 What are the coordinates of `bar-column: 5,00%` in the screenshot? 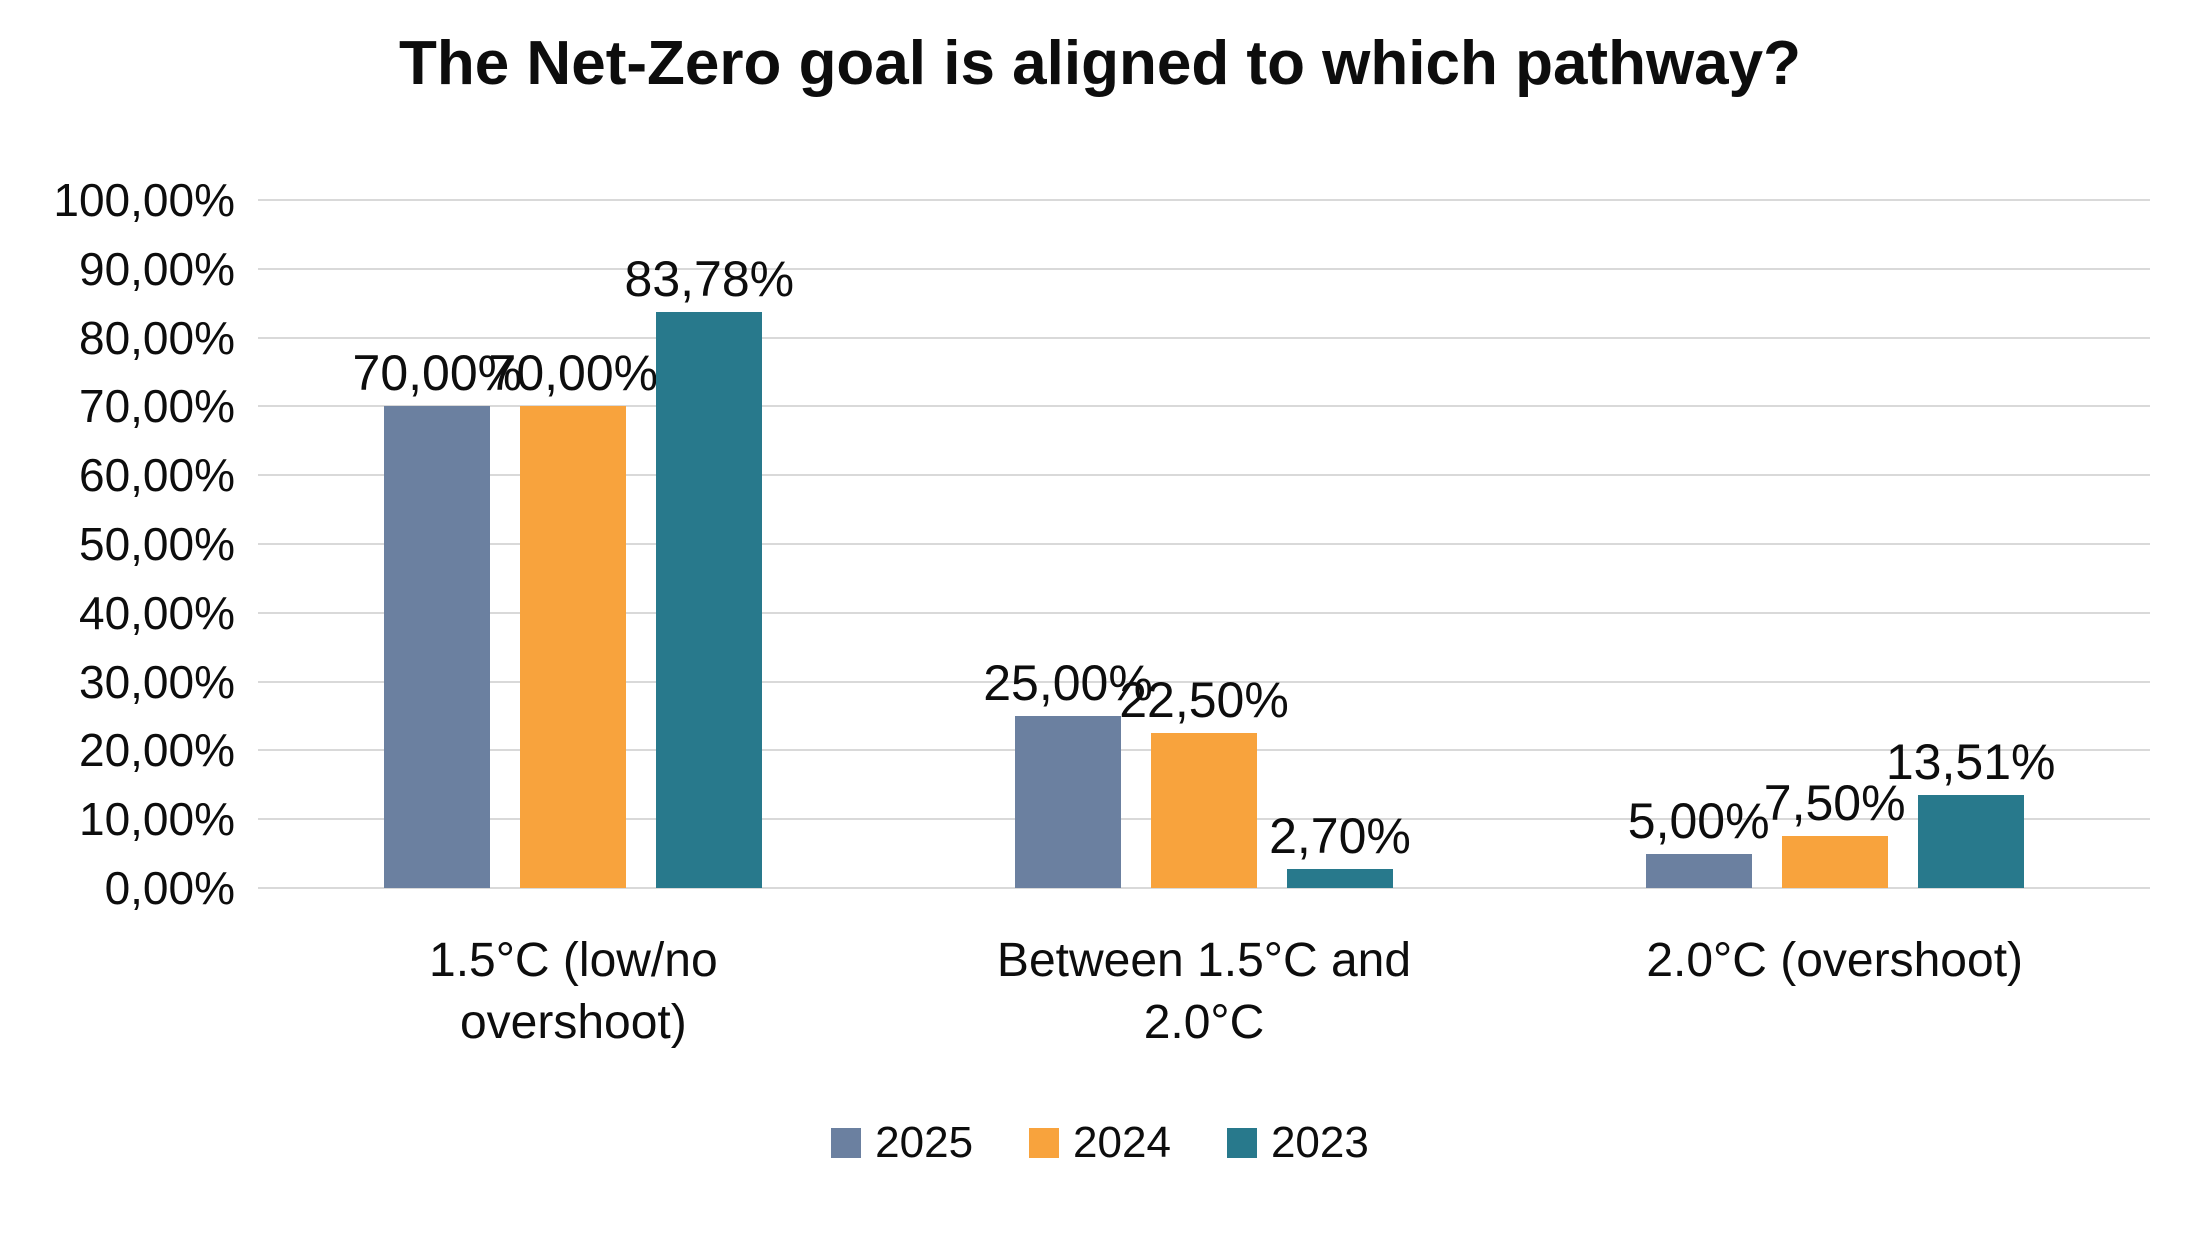 It's located at (1699, 840).